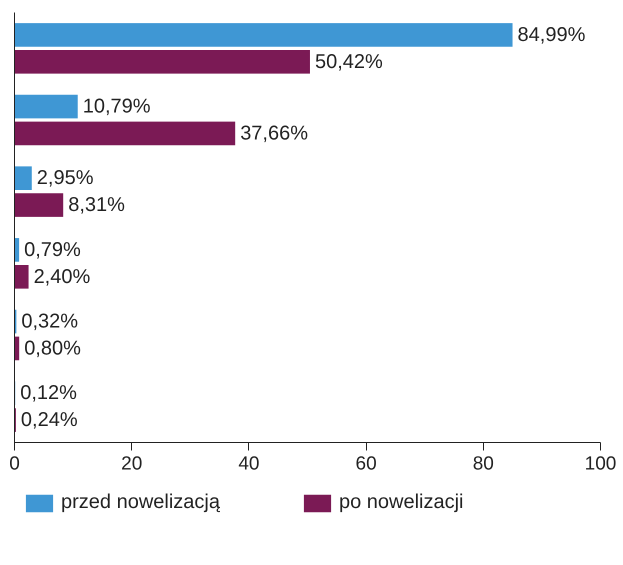  What do you see at coordinates (49, 420) in the screenshot?
I see `data-label: 0,24%` at bounding box center [49, 420].